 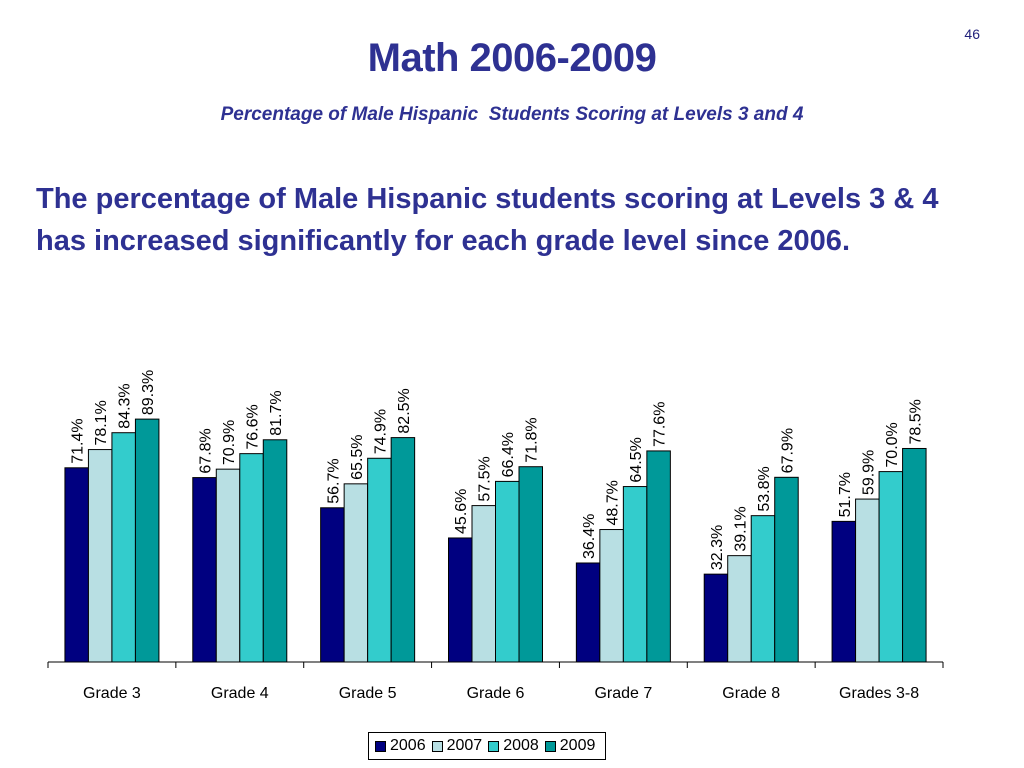 I want to click on data-label: 71.8%, so click(x=532, y=439).